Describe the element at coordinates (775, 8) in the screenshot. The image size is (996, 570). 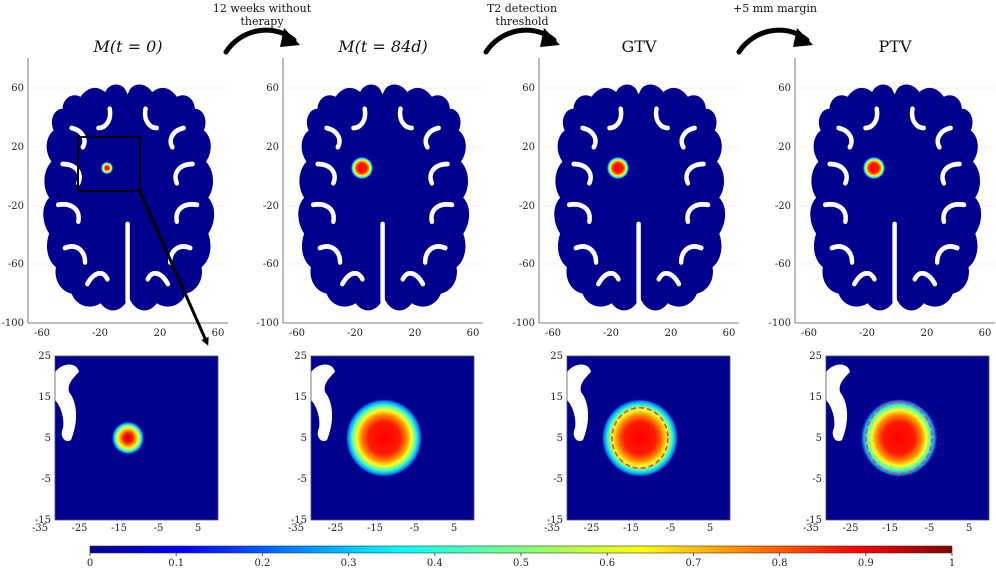
I see `arrow-label-line1: +5 mm margin` at that location.